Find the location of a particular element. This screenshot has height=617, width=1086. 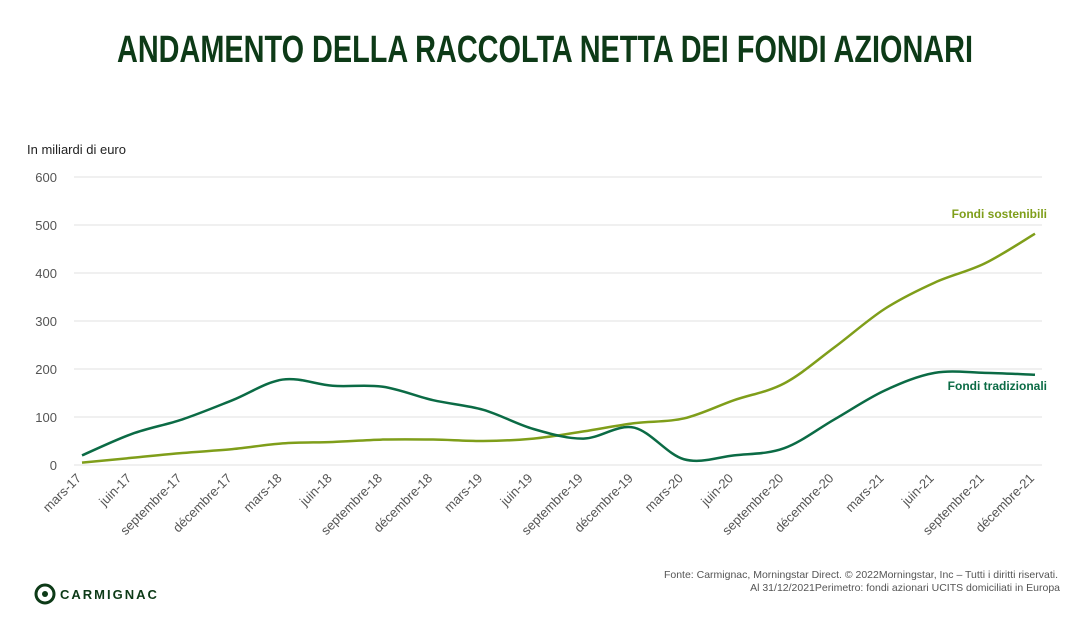

y-tick-label: 200 is located at coordinates (46, 369).